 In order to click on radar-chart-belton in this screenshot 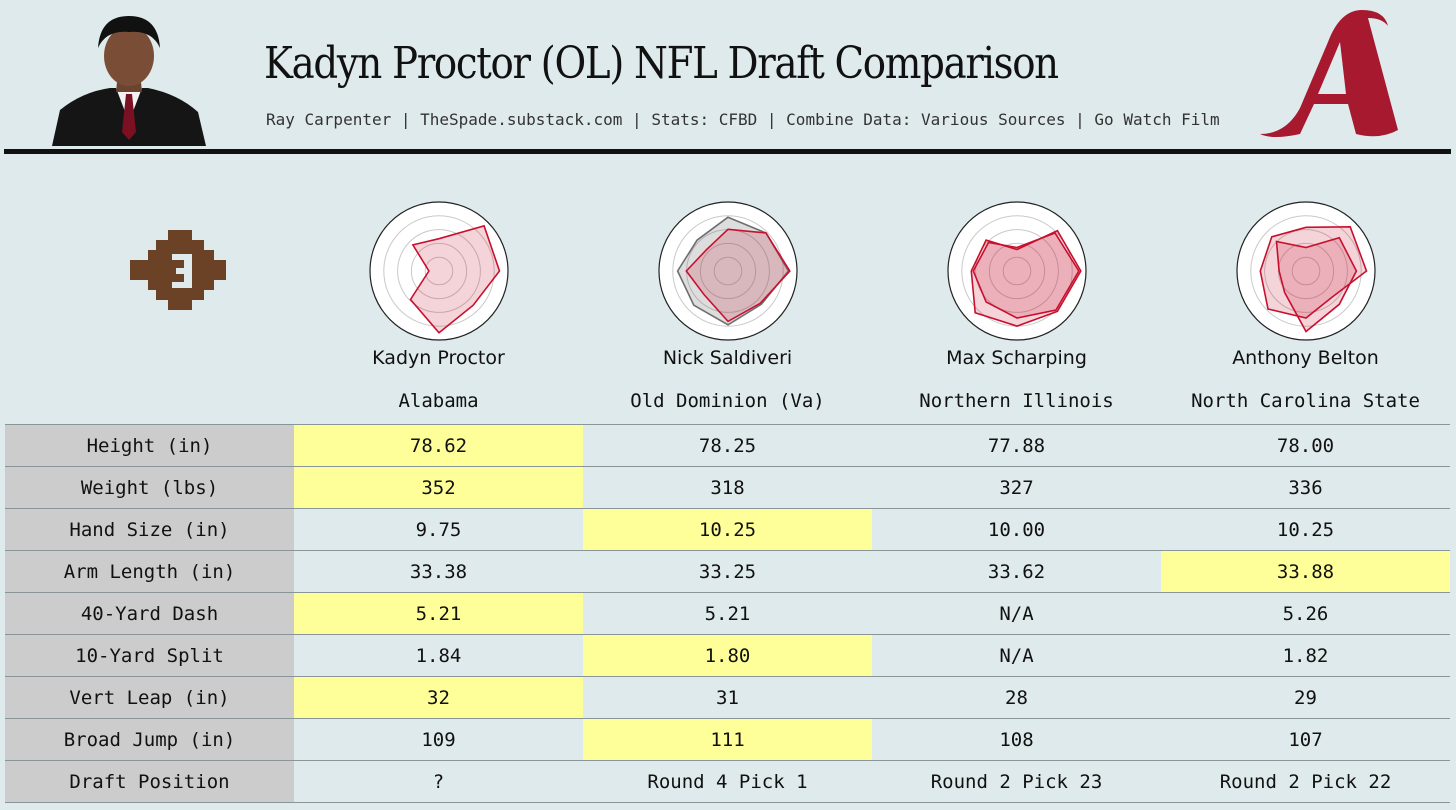, I will do `click(1306, 271)`.